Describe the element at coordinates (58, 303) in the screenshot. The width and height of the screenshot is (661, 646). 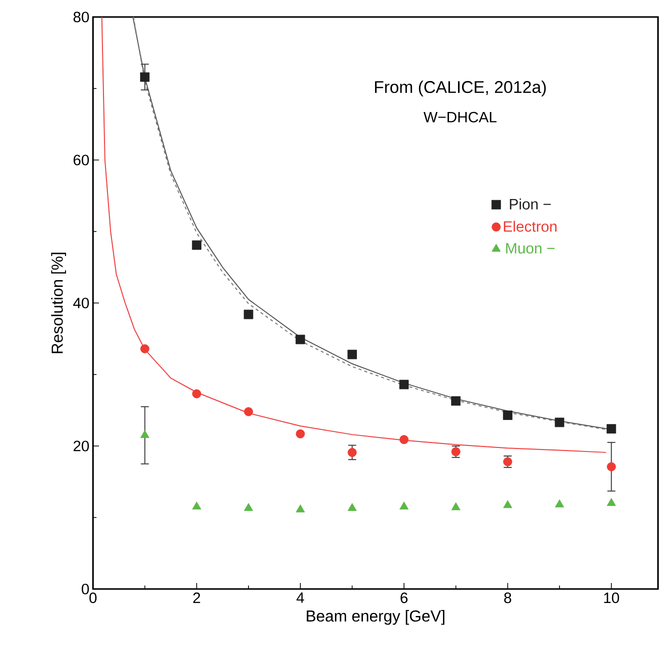
I see `y-axis-title: Resolution [%]` at that location.